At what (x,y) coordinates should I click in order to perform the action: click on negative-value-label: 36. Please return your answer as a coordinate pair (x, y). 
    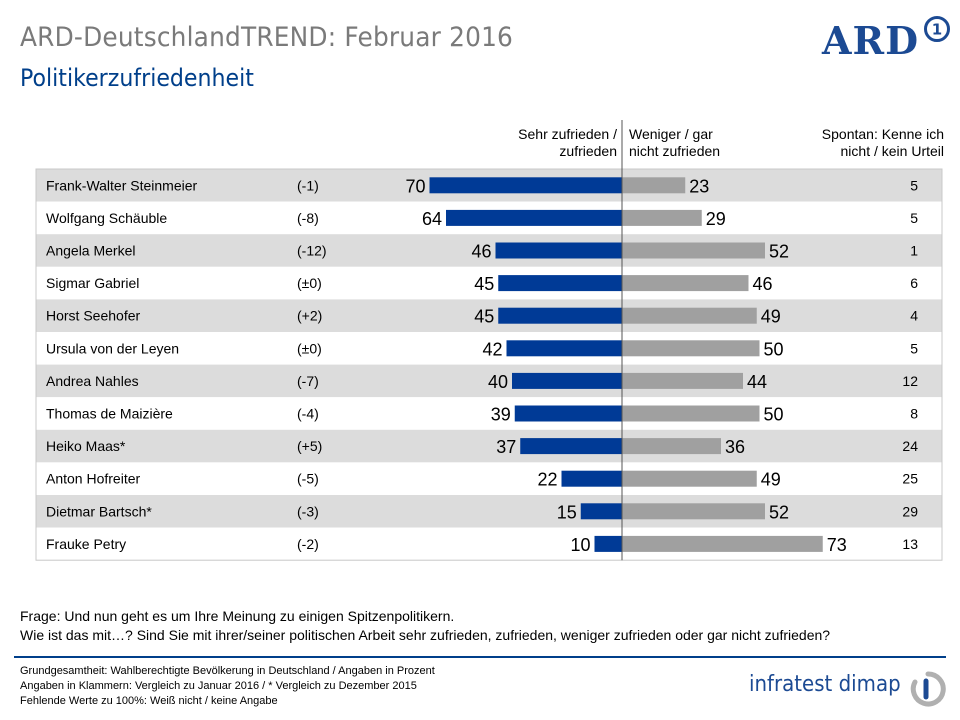
    Looking at the image, I should click on (735, 447).